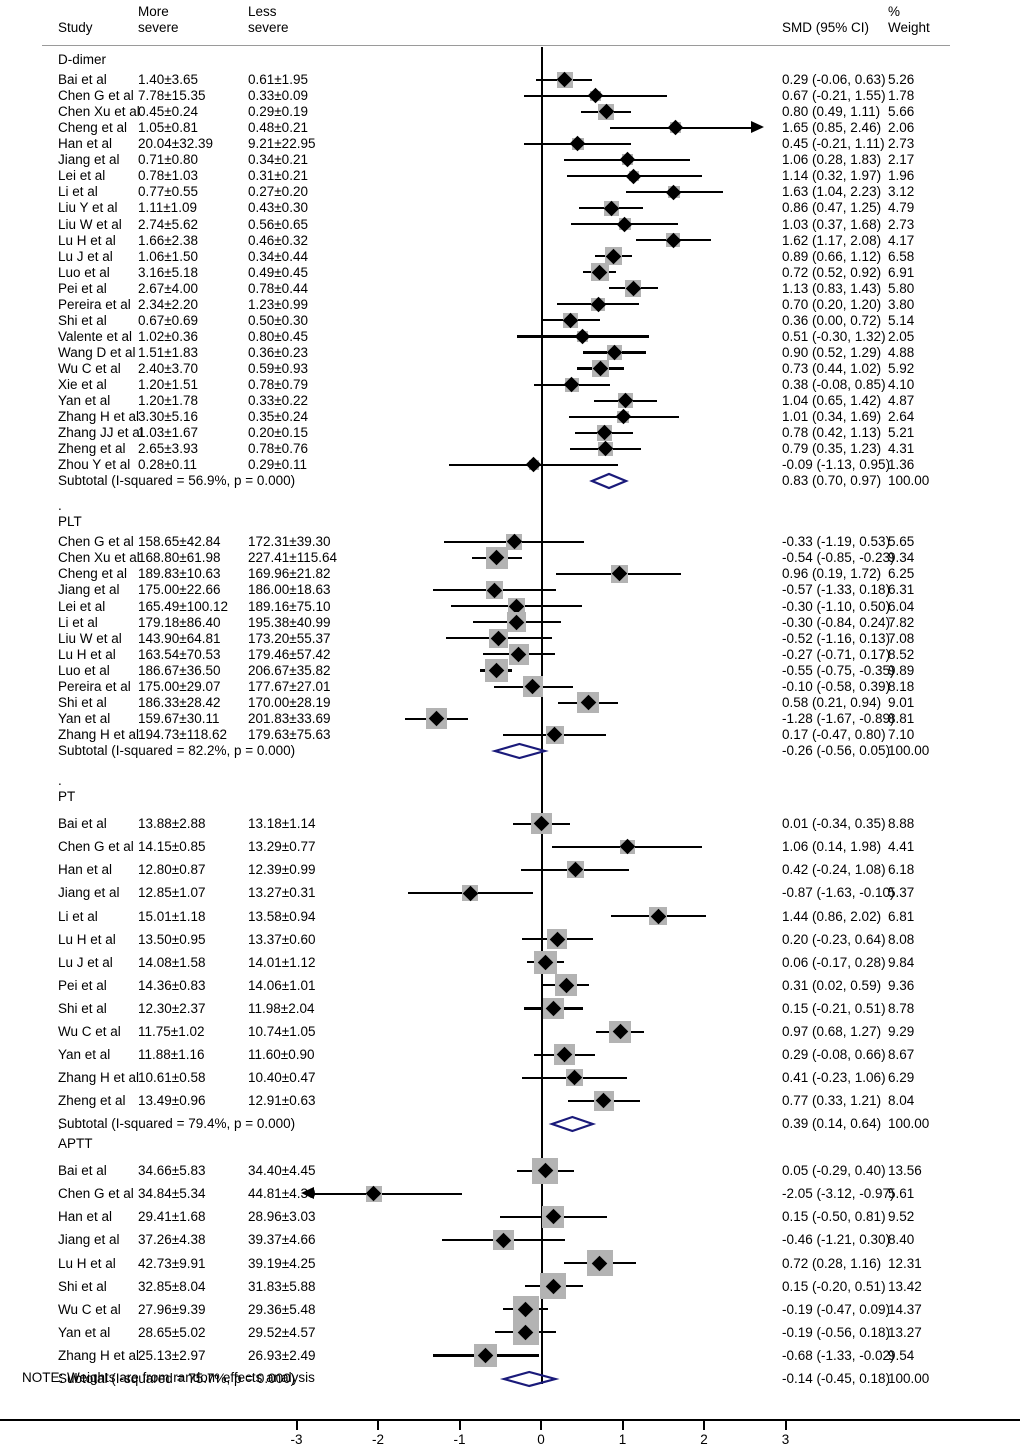 This screenshot has height=1453, width=1020. Describe the element at coordinates (541, 1439) in the screenshot. I see `axis-tick-label: 0` at that location.